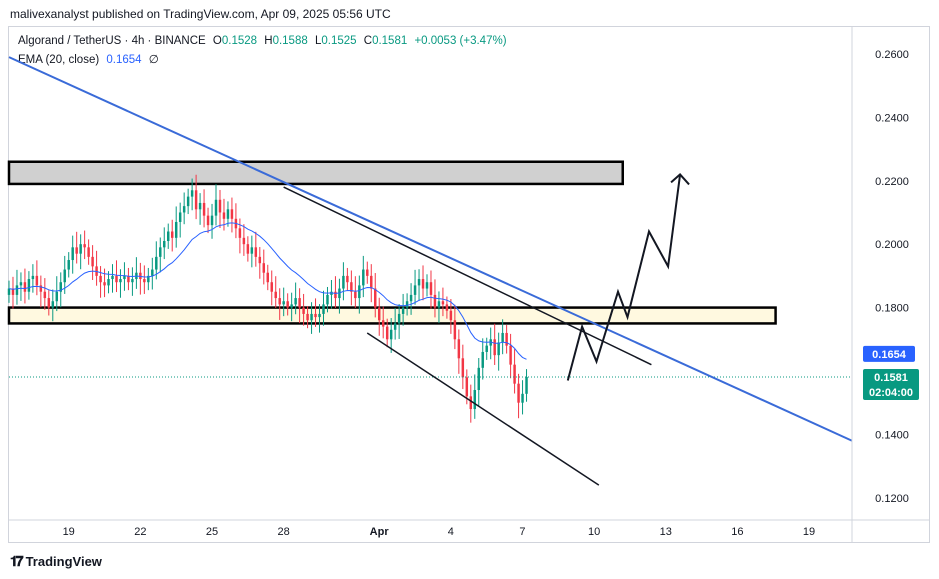 The width and height of the screenshot is (939, 579). What do you see at coordinates (522, 532) in the screenshot?
I see `x-tick-label: 7` at bounding box center [522, 532].